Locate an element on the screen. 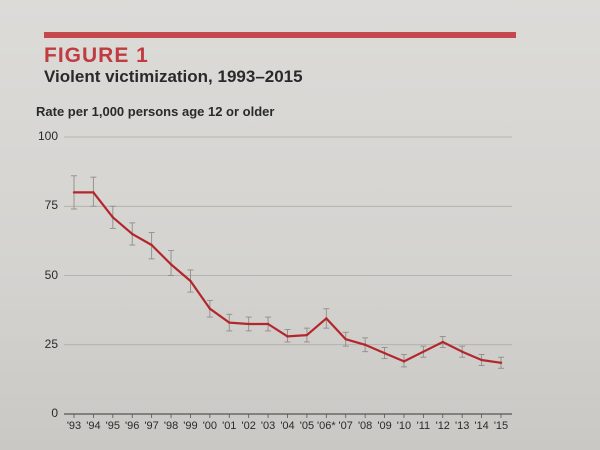 The height and width of the screenshot is (450, 600). y-axis-label: Rate per 1,000 persons age 12 or older is located at coordinates (155, 111).